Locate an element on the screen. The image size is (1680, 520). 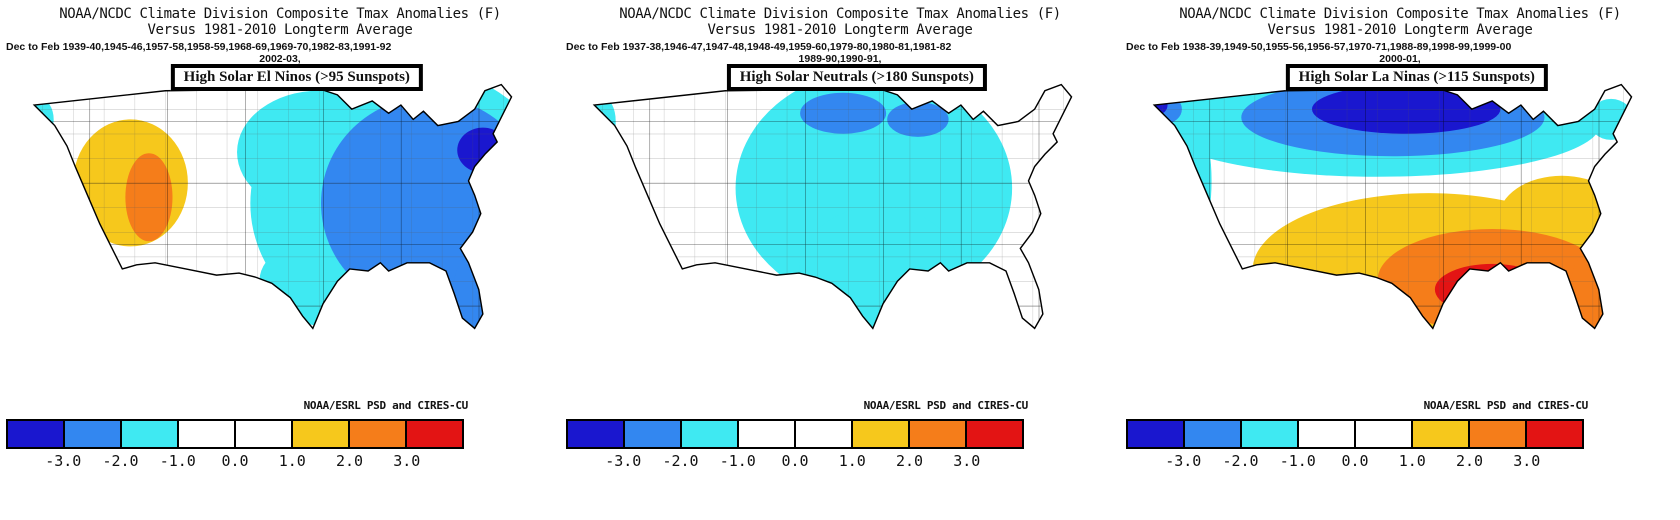
warm-3f-georgia-region is located at coordinates (1545, 293).